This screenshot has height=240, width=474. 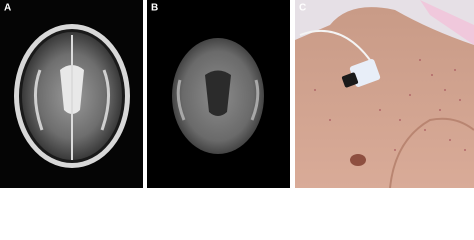 What do you see at coordinates (7, 7) in the screenshot?
I see `panel-label: A` at bounding box center [7, 7].